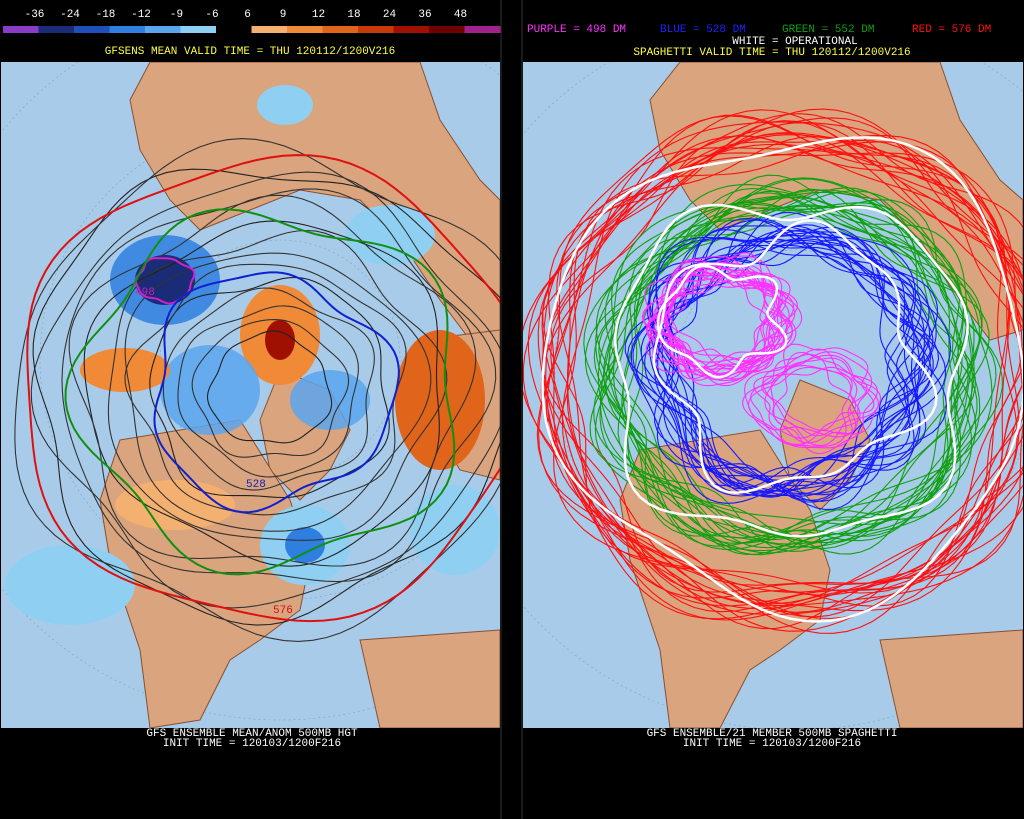 This screenshot has height=819, width=1024. I want to click on colorbar-label: -24, so click(70, 15).